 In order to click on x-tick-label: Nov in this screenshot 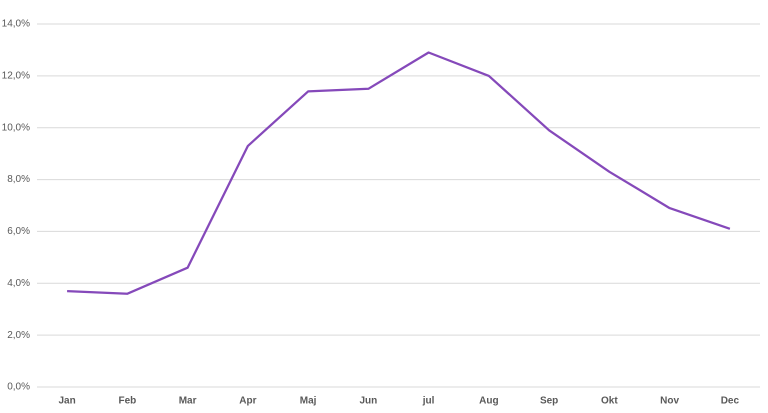, I will do `click(669, 401)`.